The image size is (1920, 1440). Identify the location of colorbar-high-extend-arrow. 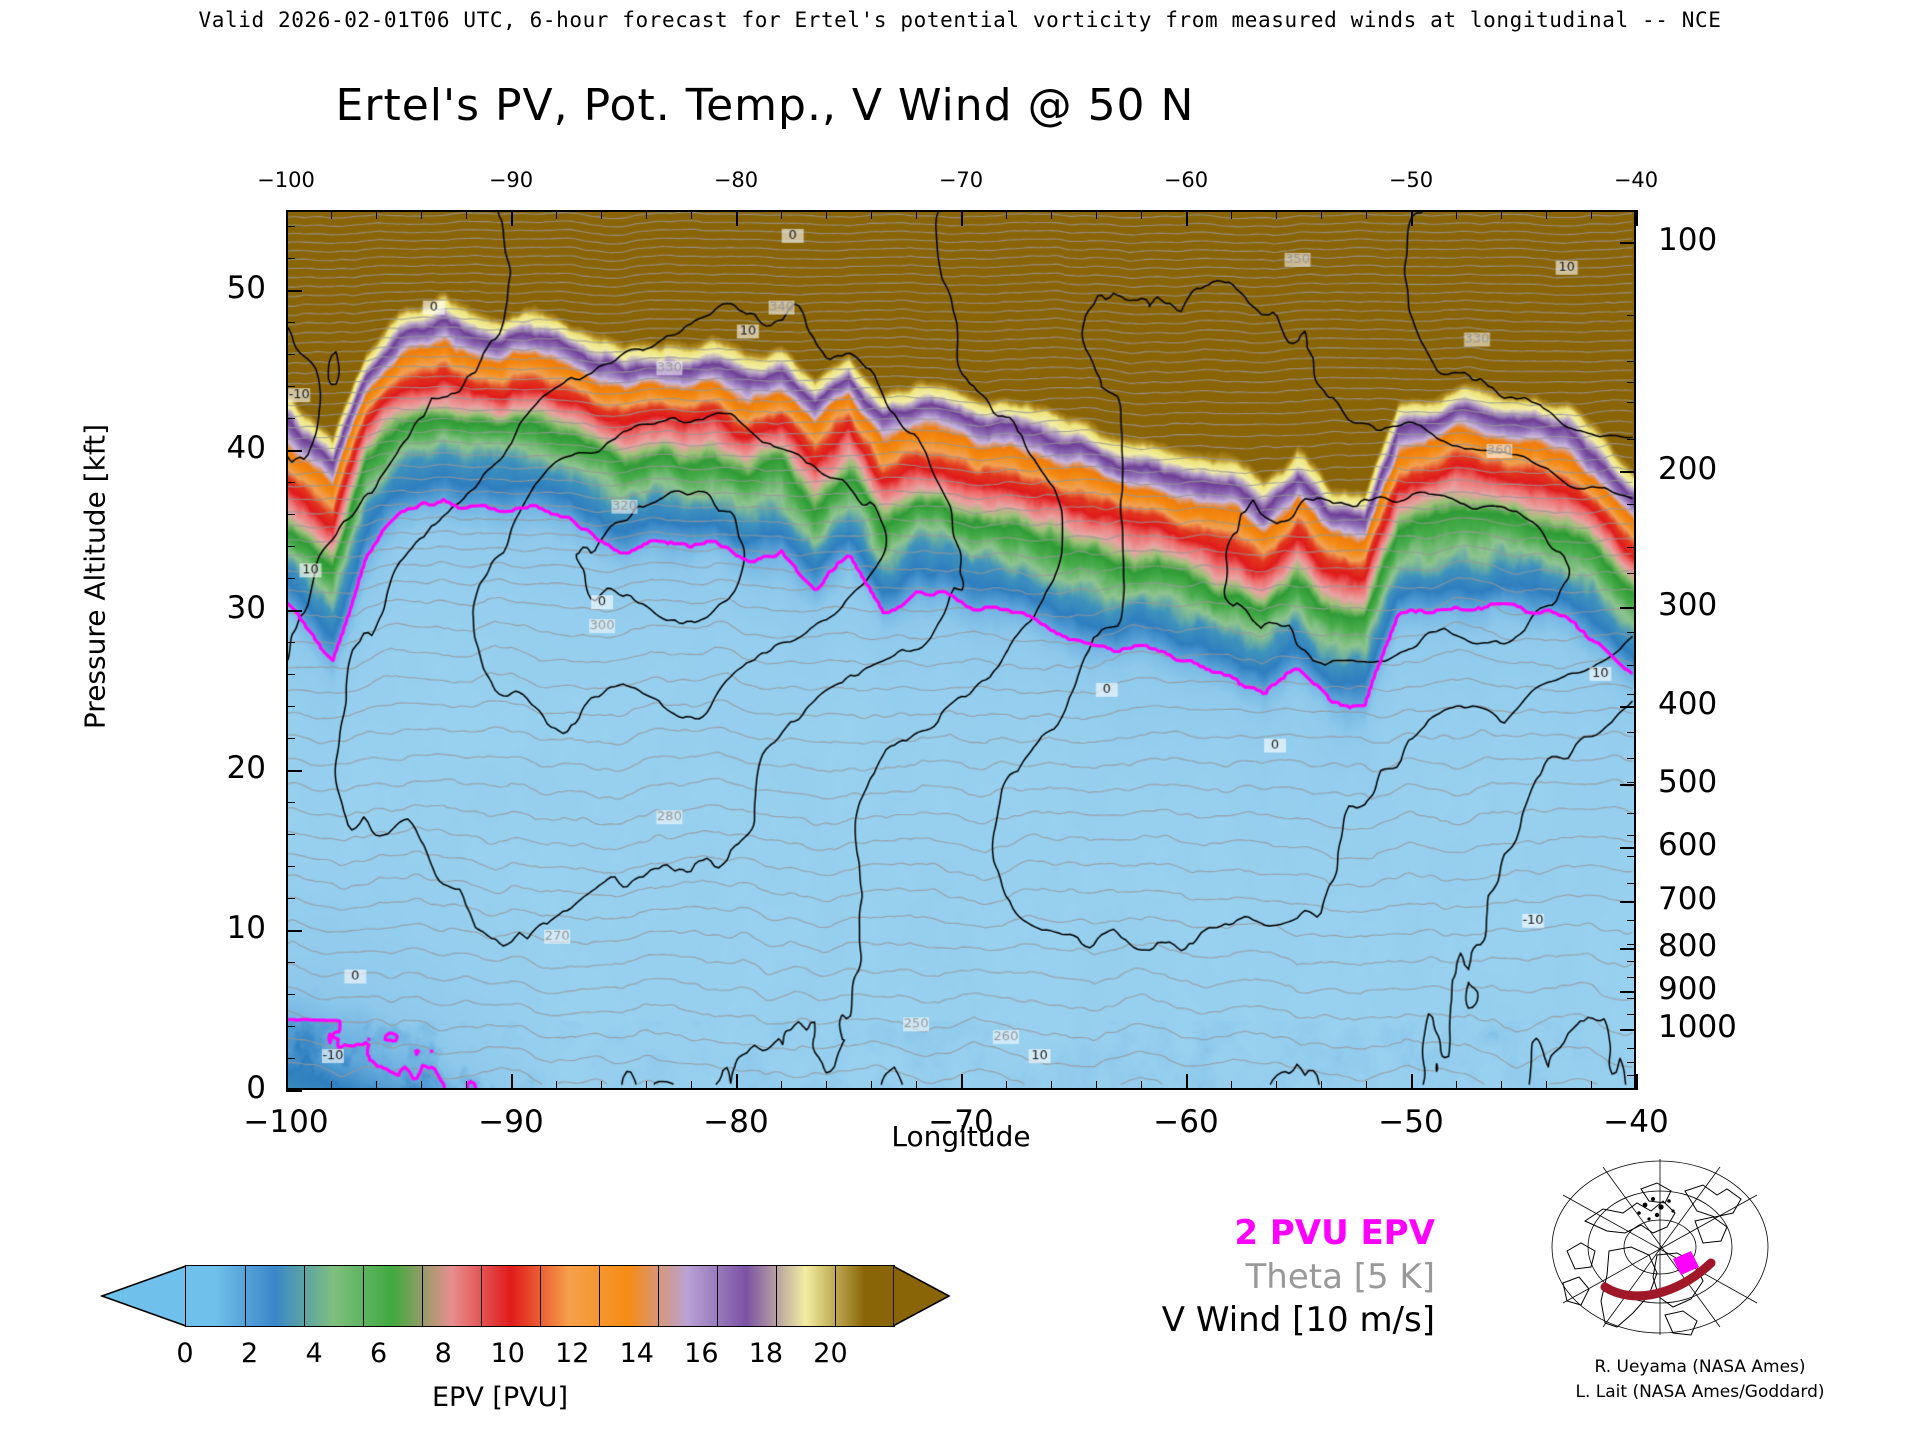
(922, 1296).